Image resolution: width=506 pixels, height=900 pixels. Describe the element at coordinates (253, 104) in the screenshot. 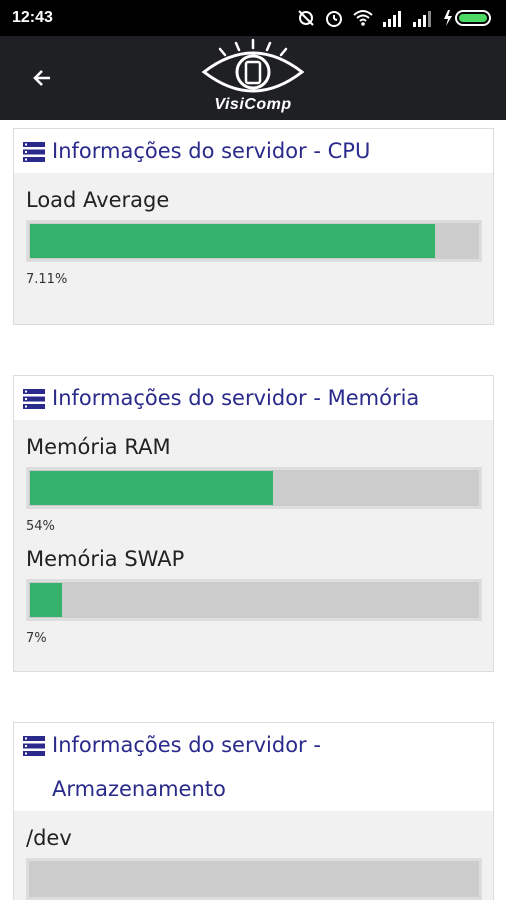

I see `logo-text: VisiComp` at that location.